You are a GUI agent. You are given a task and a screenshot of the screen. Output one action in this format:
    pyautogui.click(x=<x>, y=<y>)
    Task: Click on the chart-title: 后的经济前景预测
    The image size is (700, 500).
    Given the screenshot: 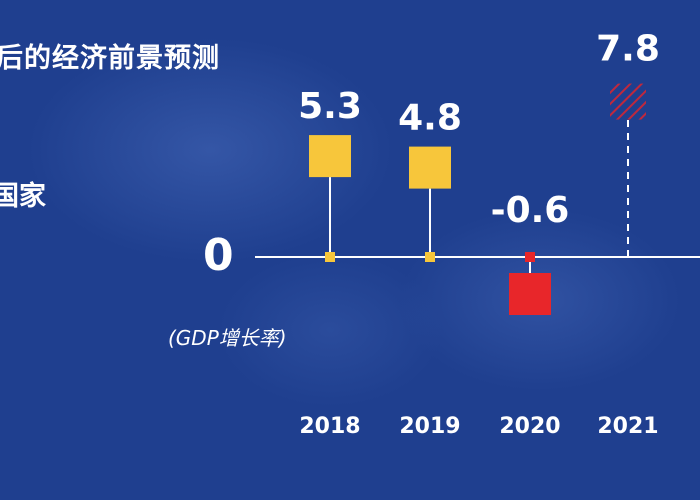 What is the action you would take?
    pyautogui.click(x=110, y=58)
    